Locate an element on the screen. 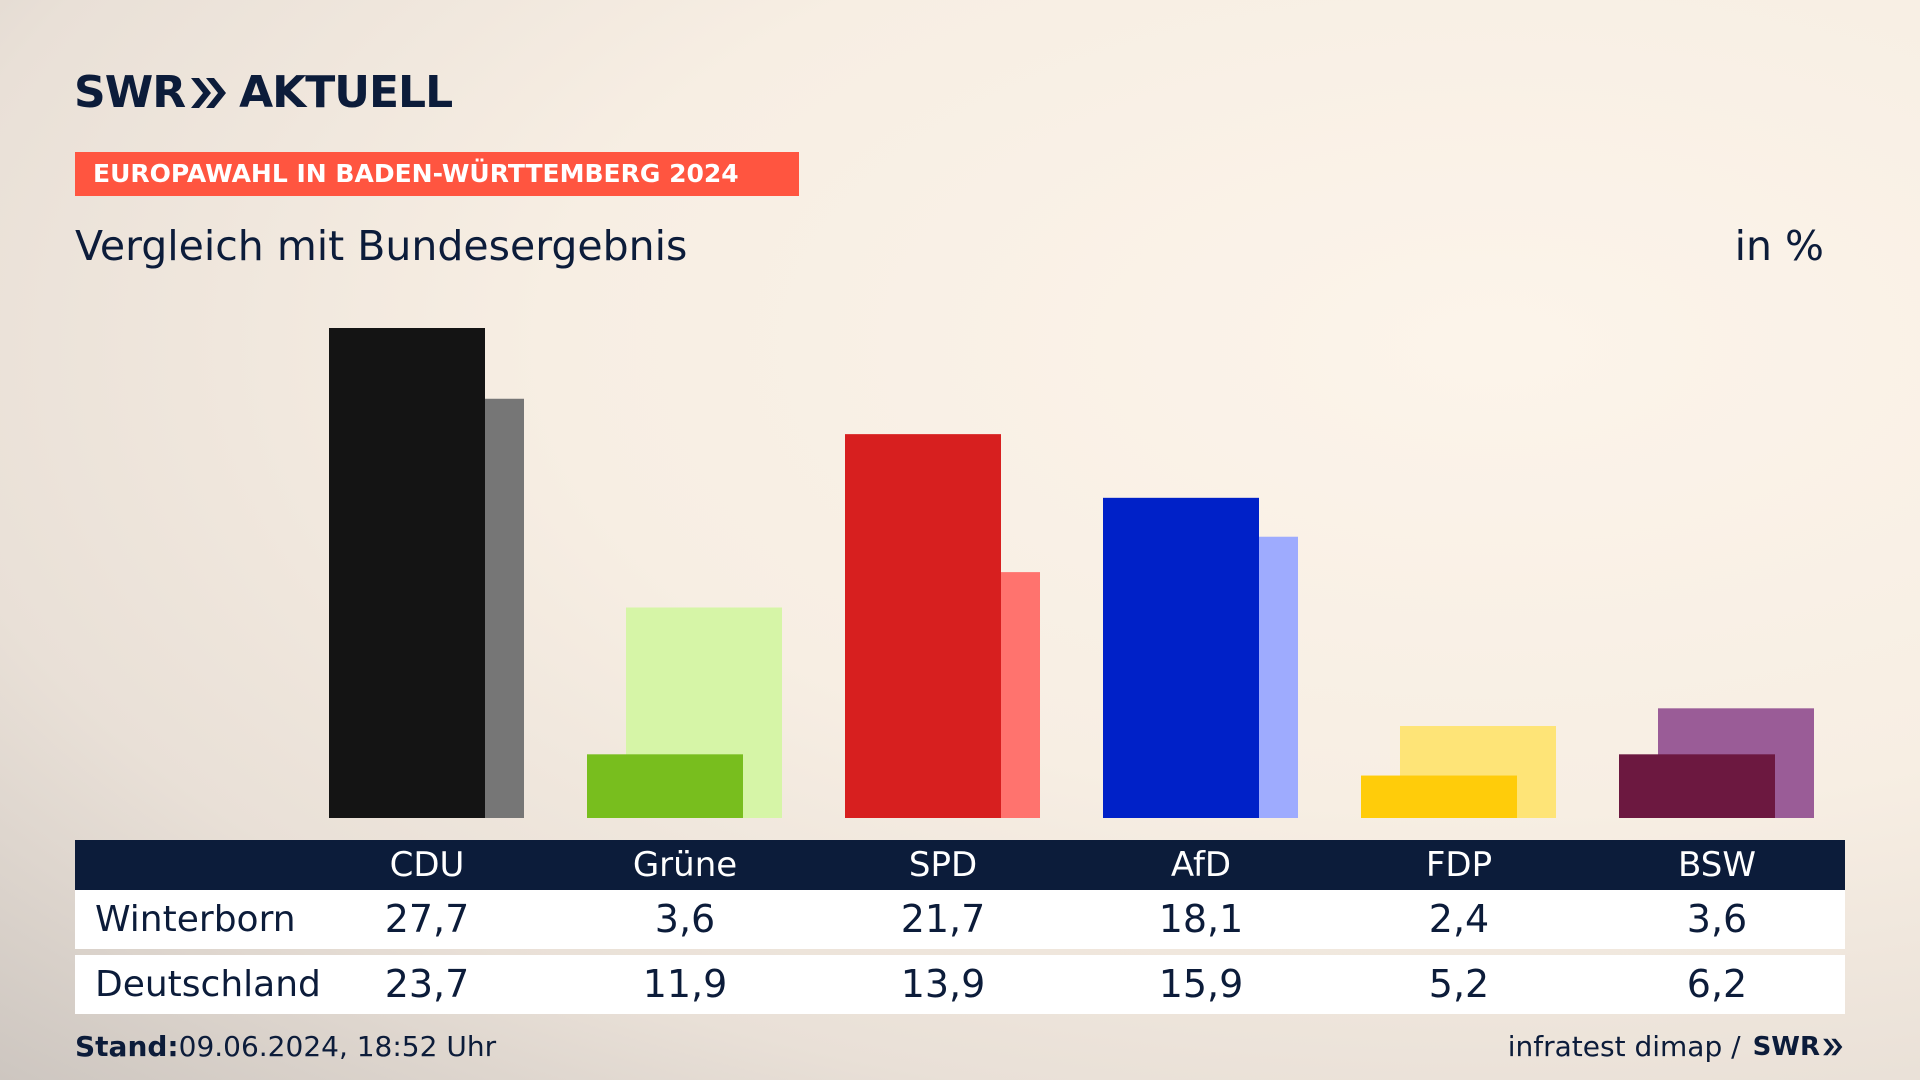 Image resolution: width=1920 pixels, height=1080 pixels. source-text: infratest dimap / is located at coordinates (1624, 1046).